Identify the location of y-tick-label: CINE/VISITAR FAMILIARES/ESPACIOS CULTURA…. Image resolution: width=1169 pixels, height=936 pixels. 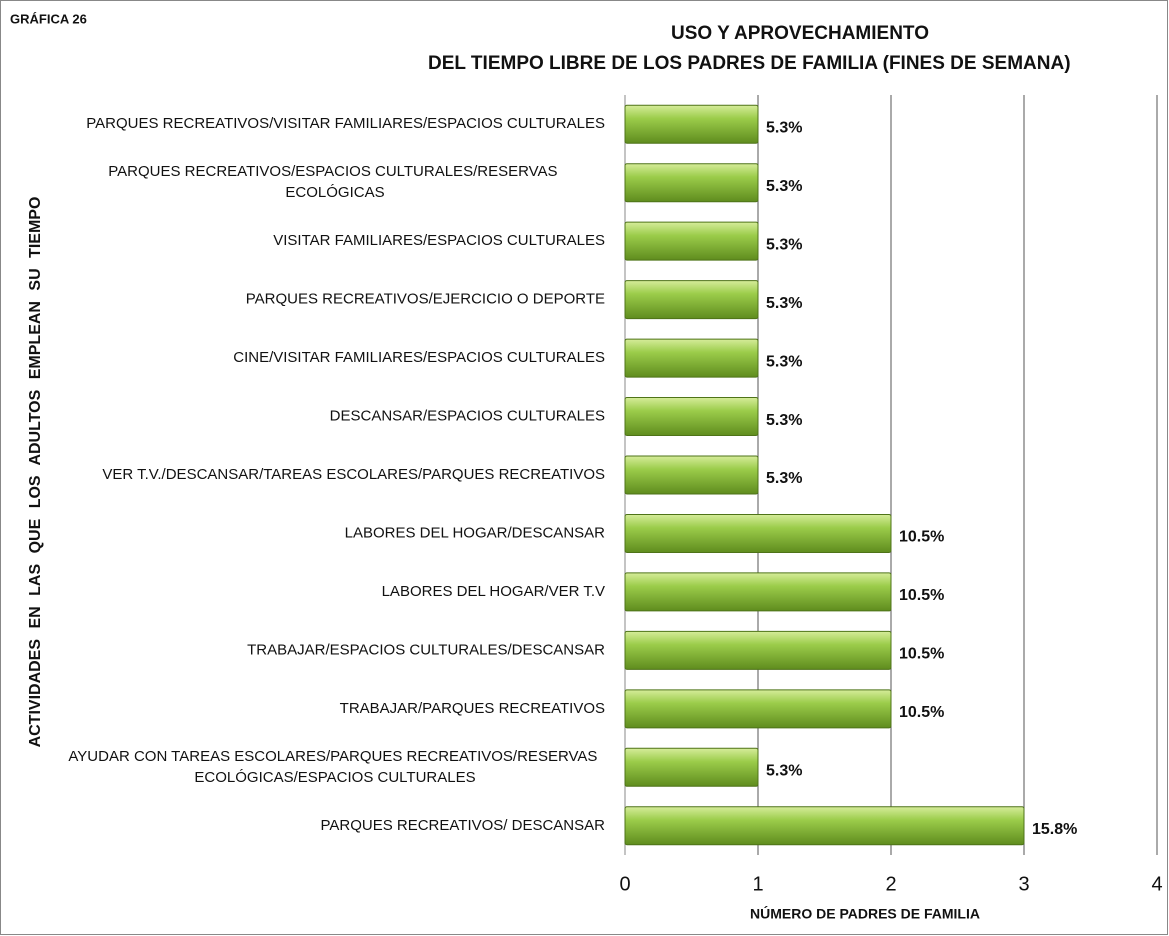
(419, 357).